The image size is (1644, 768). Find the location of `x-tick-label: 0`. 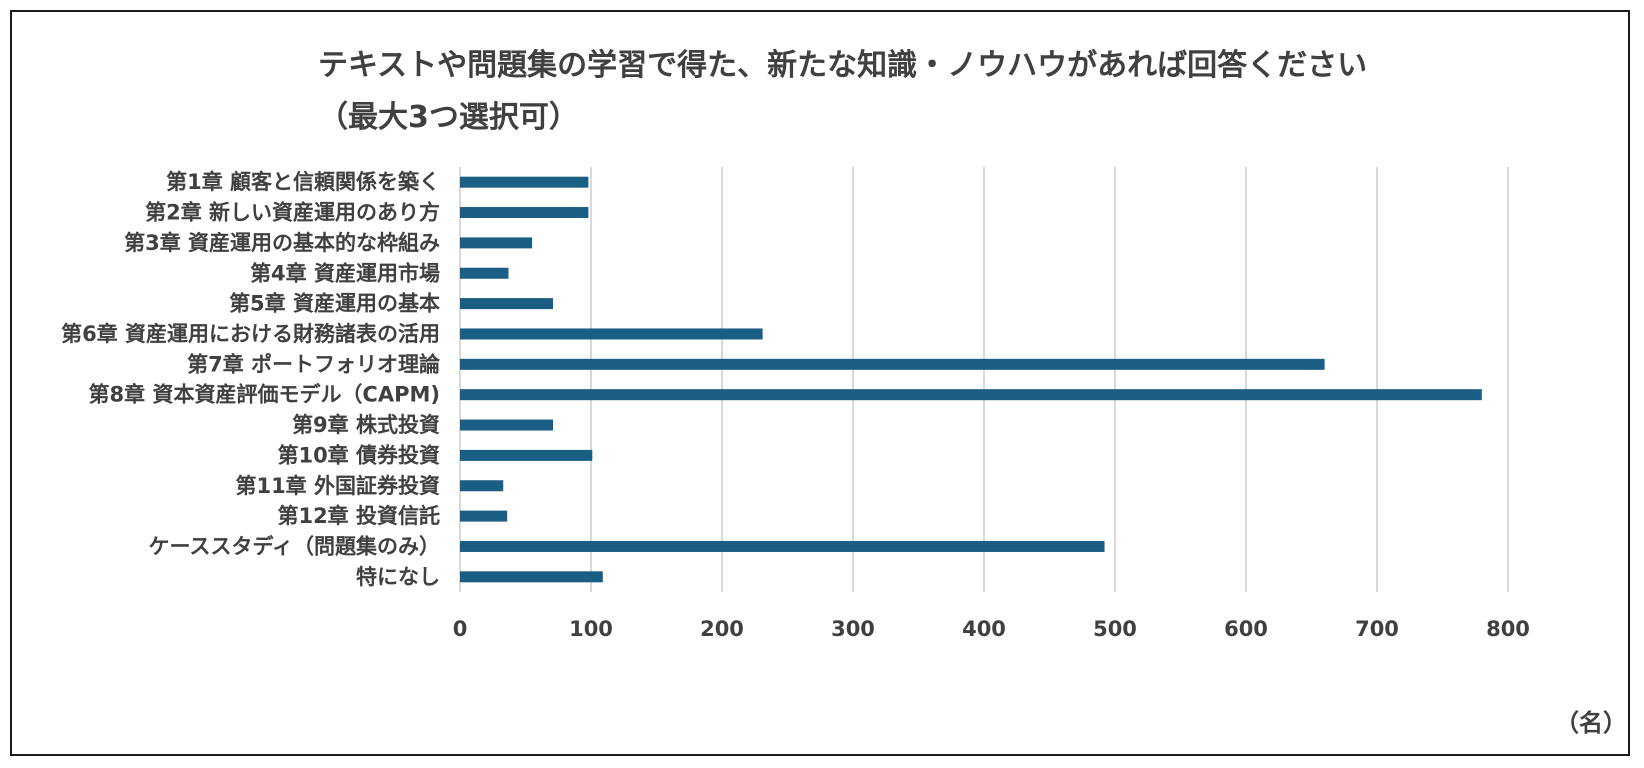

x-tick-label: 0 is located at coordinates (460, 629).